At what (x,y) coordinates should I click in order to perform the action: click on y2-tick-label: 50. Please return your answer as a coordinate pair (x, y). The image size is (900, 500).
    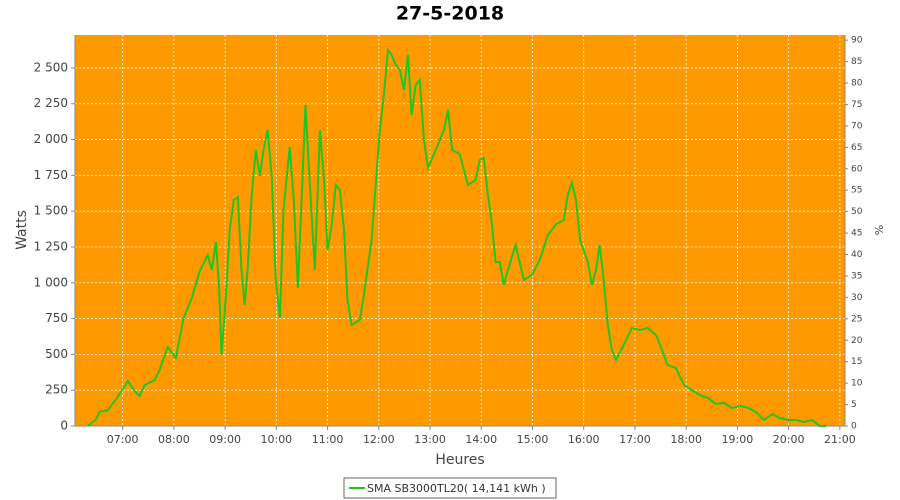
    Looking at the image, I should click on (857, 212).